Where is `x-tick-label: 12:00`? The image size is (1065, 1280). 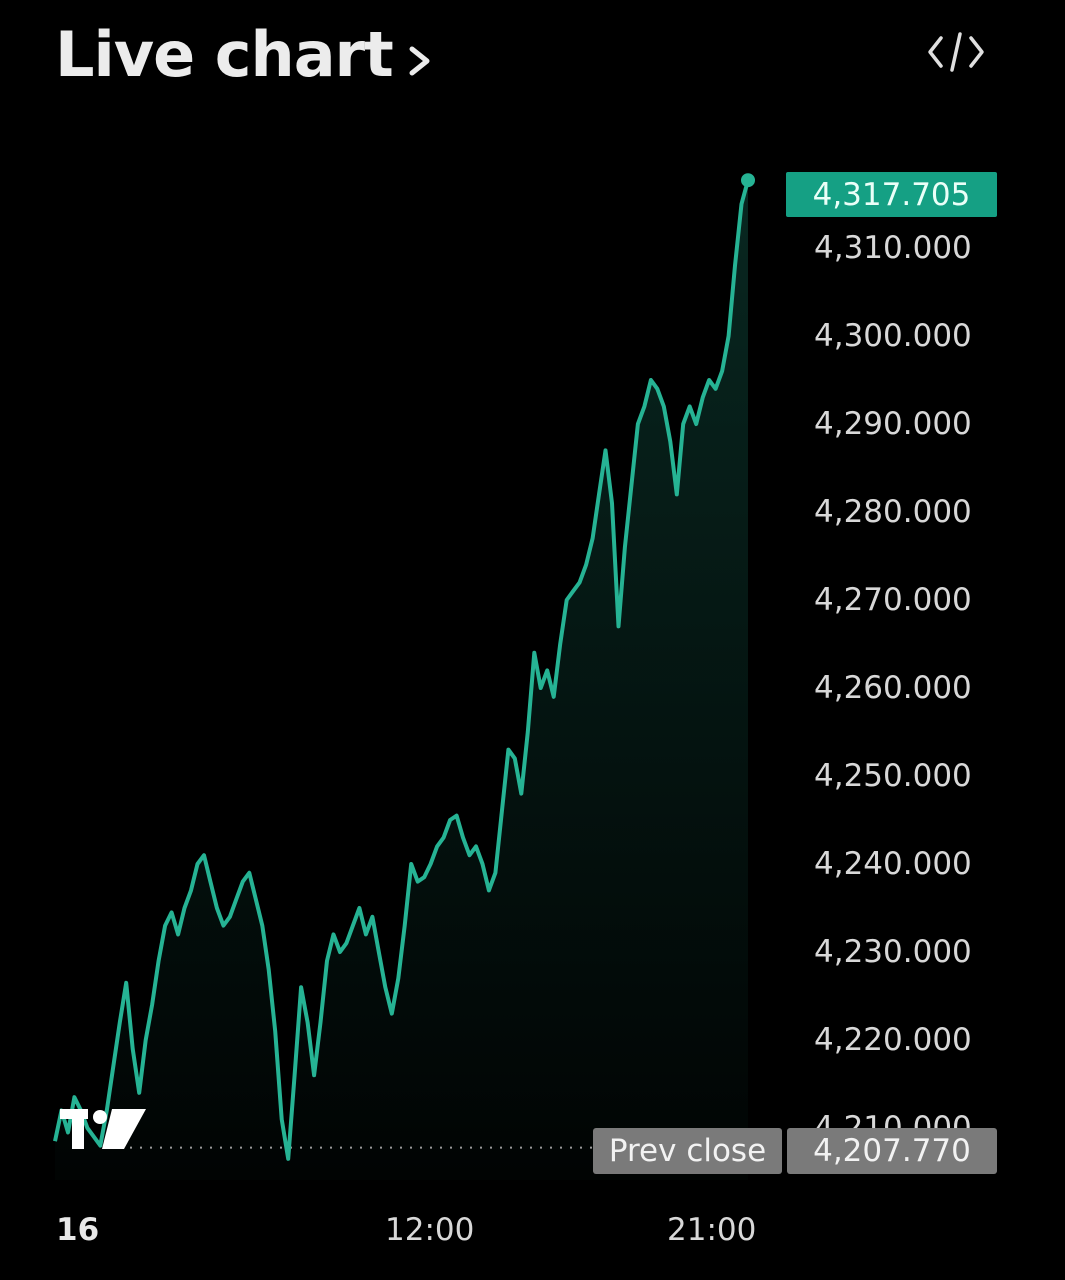
x-tick-label: 12:00 is located at coordinates (430, 1230).